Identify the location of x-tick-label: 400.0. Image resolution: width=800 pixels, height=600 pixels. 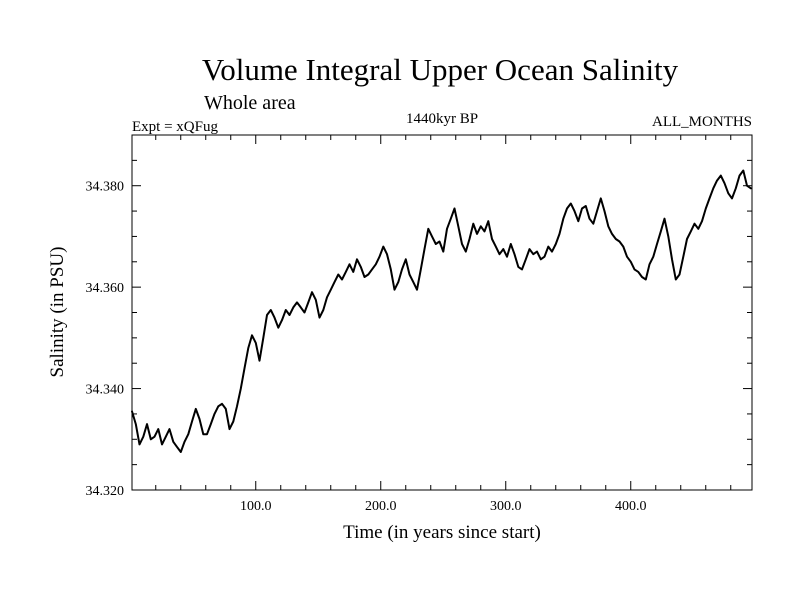
(631, 506).